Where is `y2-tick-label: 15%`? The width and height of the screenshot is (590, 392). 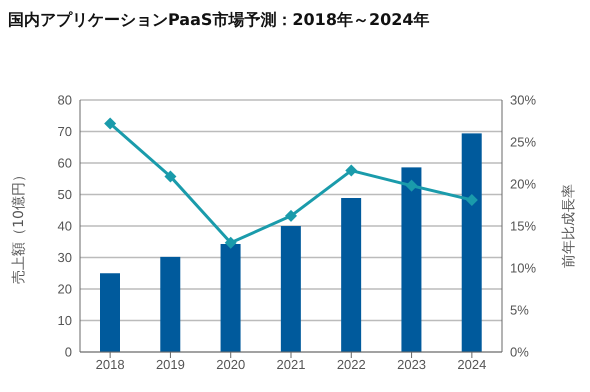 y2-tick-label: 15% is located at coordinates (523, 226).